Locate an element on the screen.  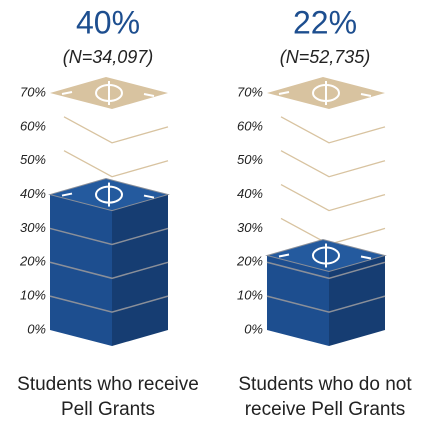
annotation: (N=52,735) is located at coordinates (325, 57).